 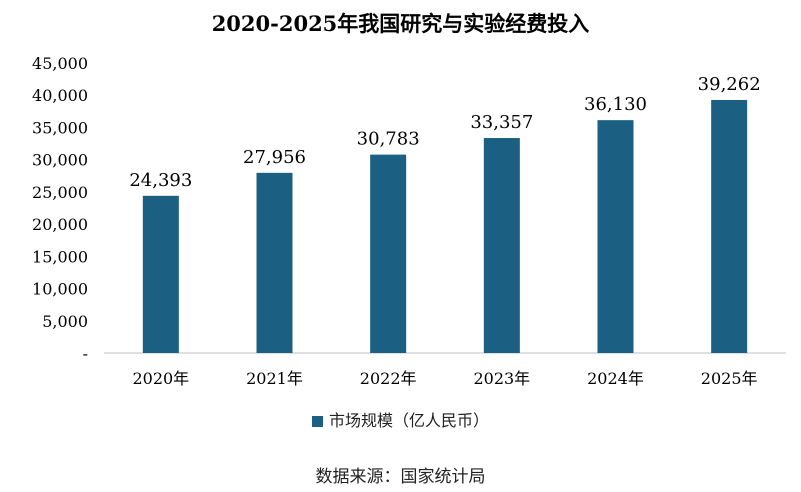 I want to click on legend-label: 市场规模（亿人民币）, so click(x=408, y=420).